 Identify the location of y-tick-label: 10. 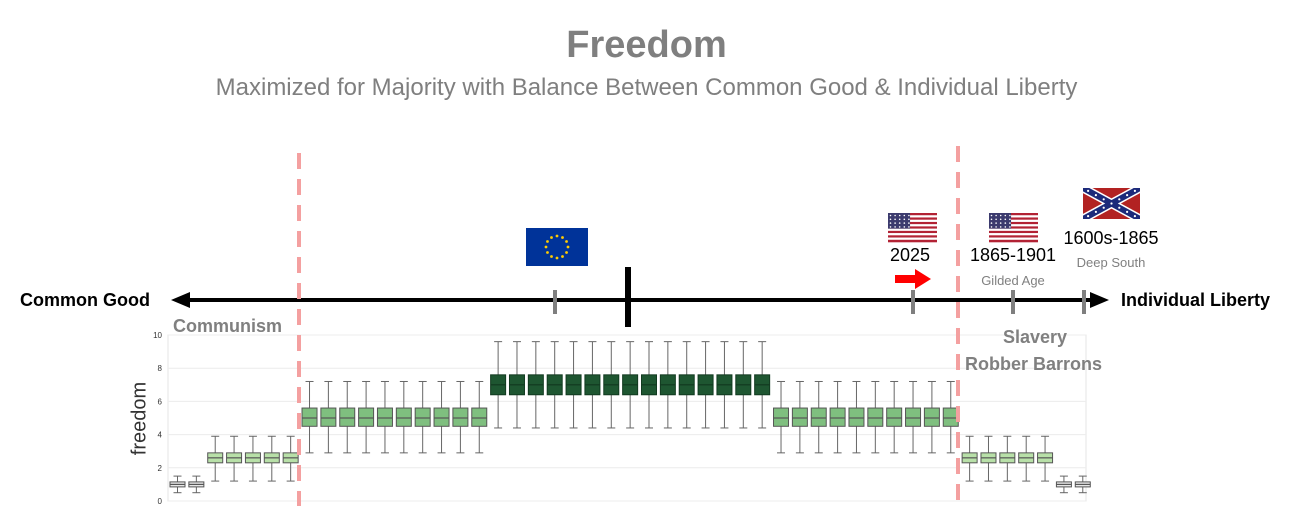
(157, 335).